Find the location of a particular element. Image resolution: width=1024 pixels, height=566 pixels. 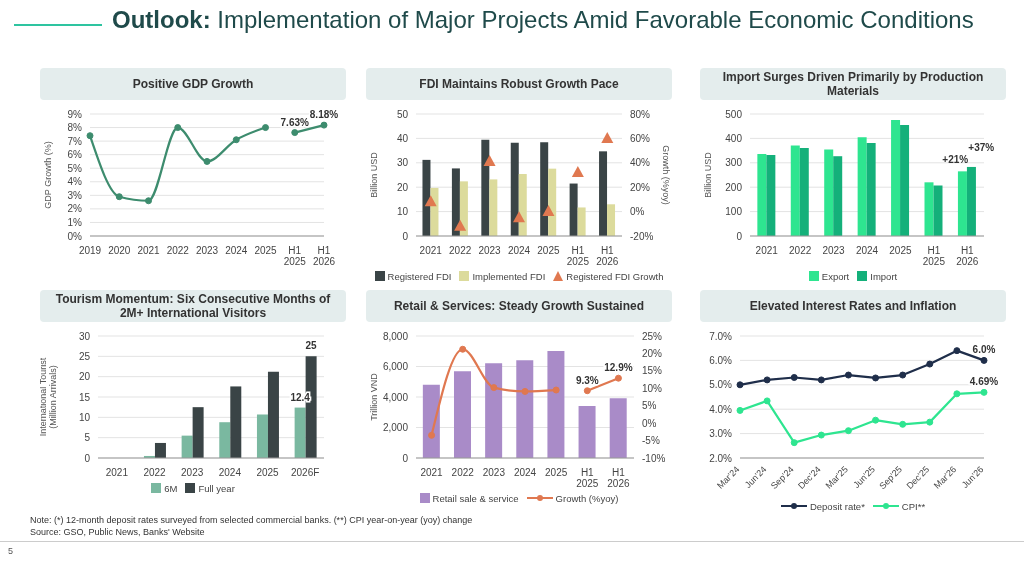

data-label: 6.0% is located at coordinates (984, 350).